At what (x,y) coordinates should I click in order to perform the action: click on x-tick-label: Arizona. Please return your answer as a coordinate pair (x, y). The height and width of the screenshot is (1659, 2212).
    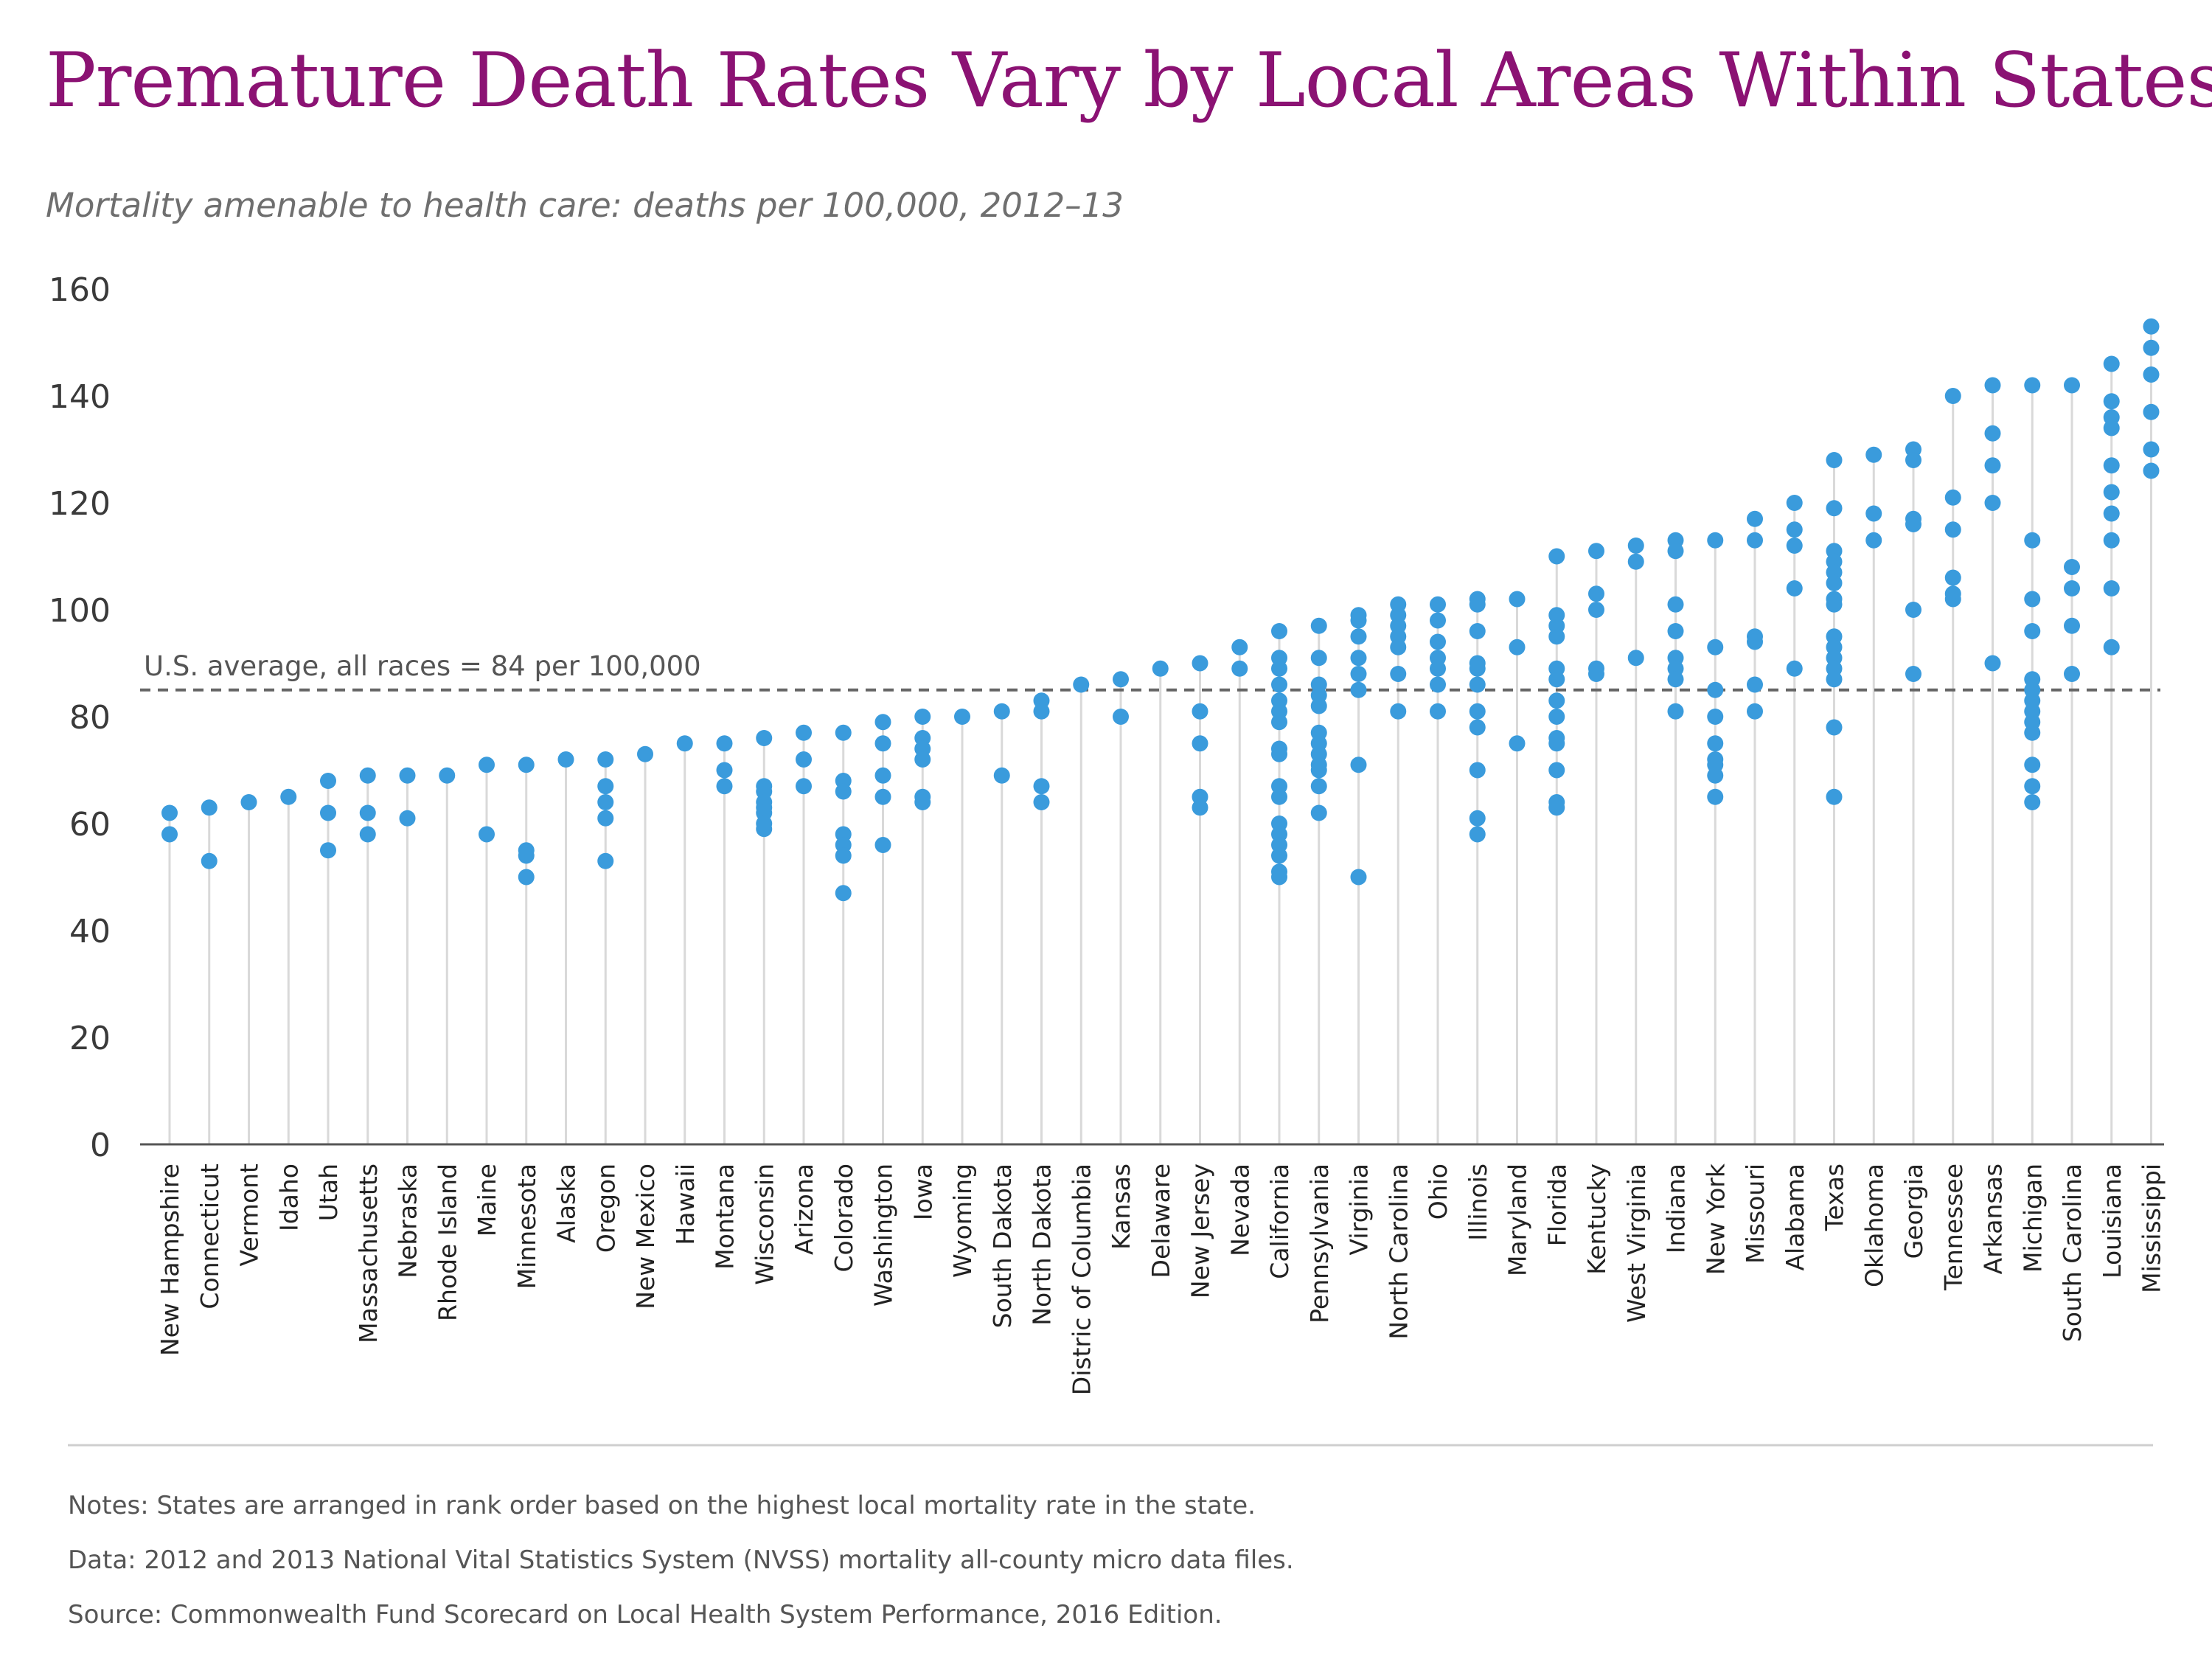
    Looking at the image, I should click on (804, 1209).